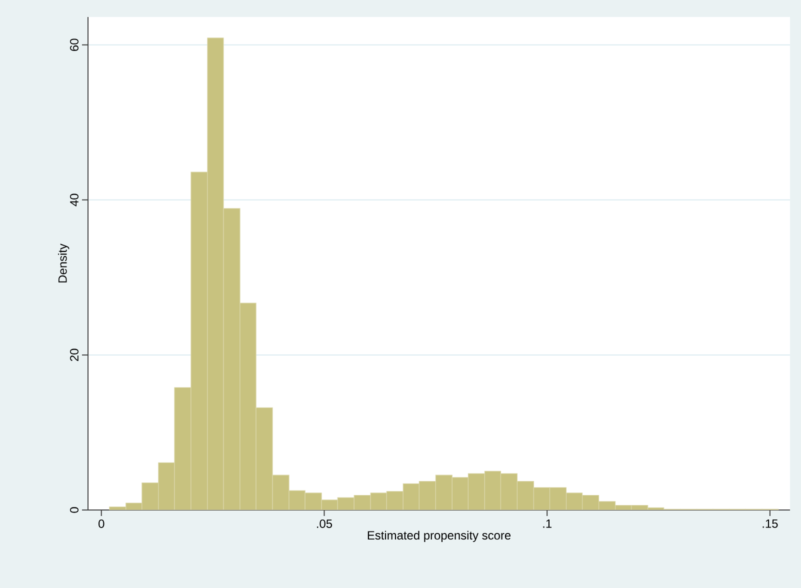 This screenshot has height=588, width=801. Describe the element at coordinates (74, 355) in the screenshot. I see `y-tick-label: 20` at that location.